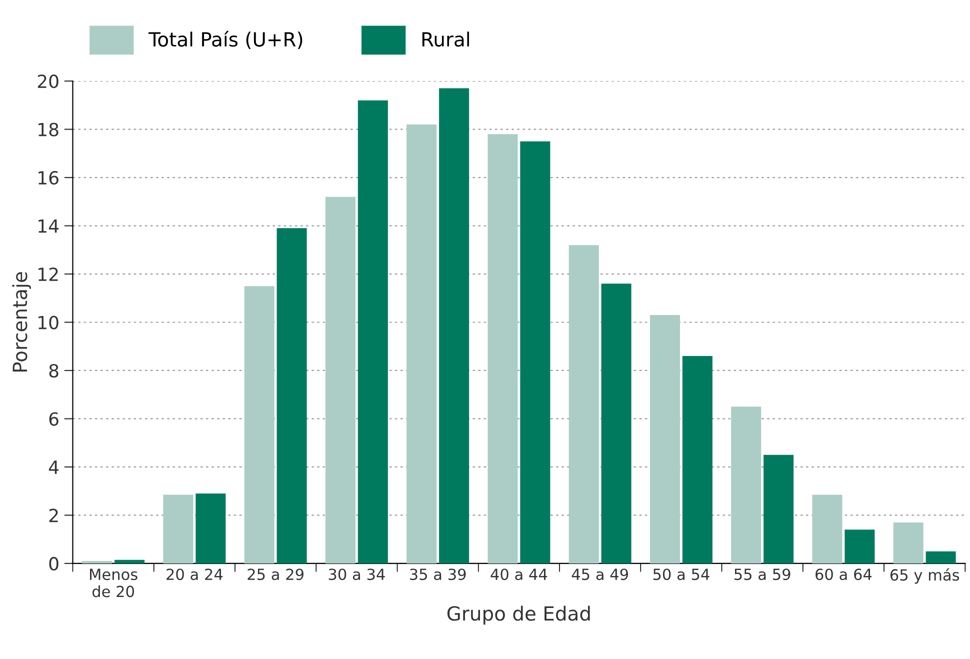 The width and height of the screenshot is (970, 659). Describe the element at coordinates (681, 574) in the screenshot. I see `x-tick-label: 50 a 54` at that location.